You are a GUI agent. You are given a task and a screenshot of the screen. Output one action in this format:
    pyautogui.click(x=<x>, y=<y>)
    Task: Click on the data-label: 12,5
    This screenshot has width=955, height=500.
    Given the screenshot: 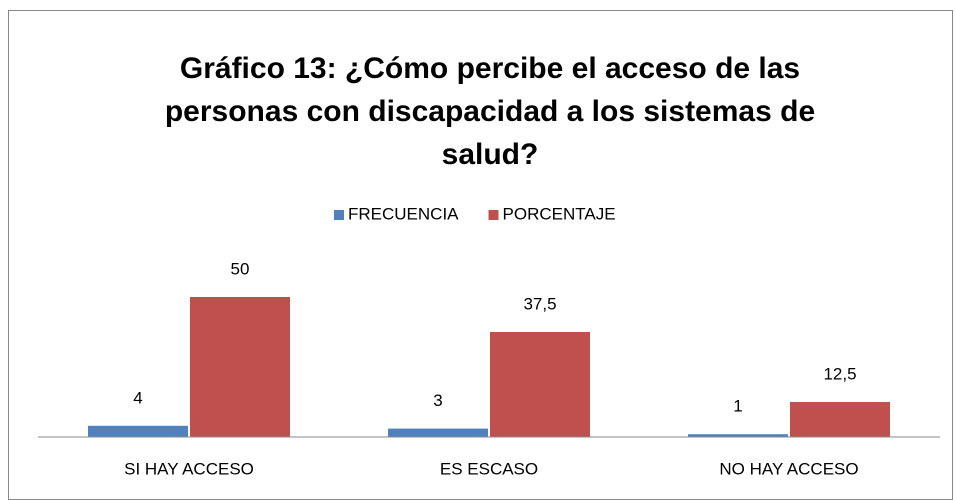 What is the action you would take?
    pyautogui.click(x=839, y=373)
    